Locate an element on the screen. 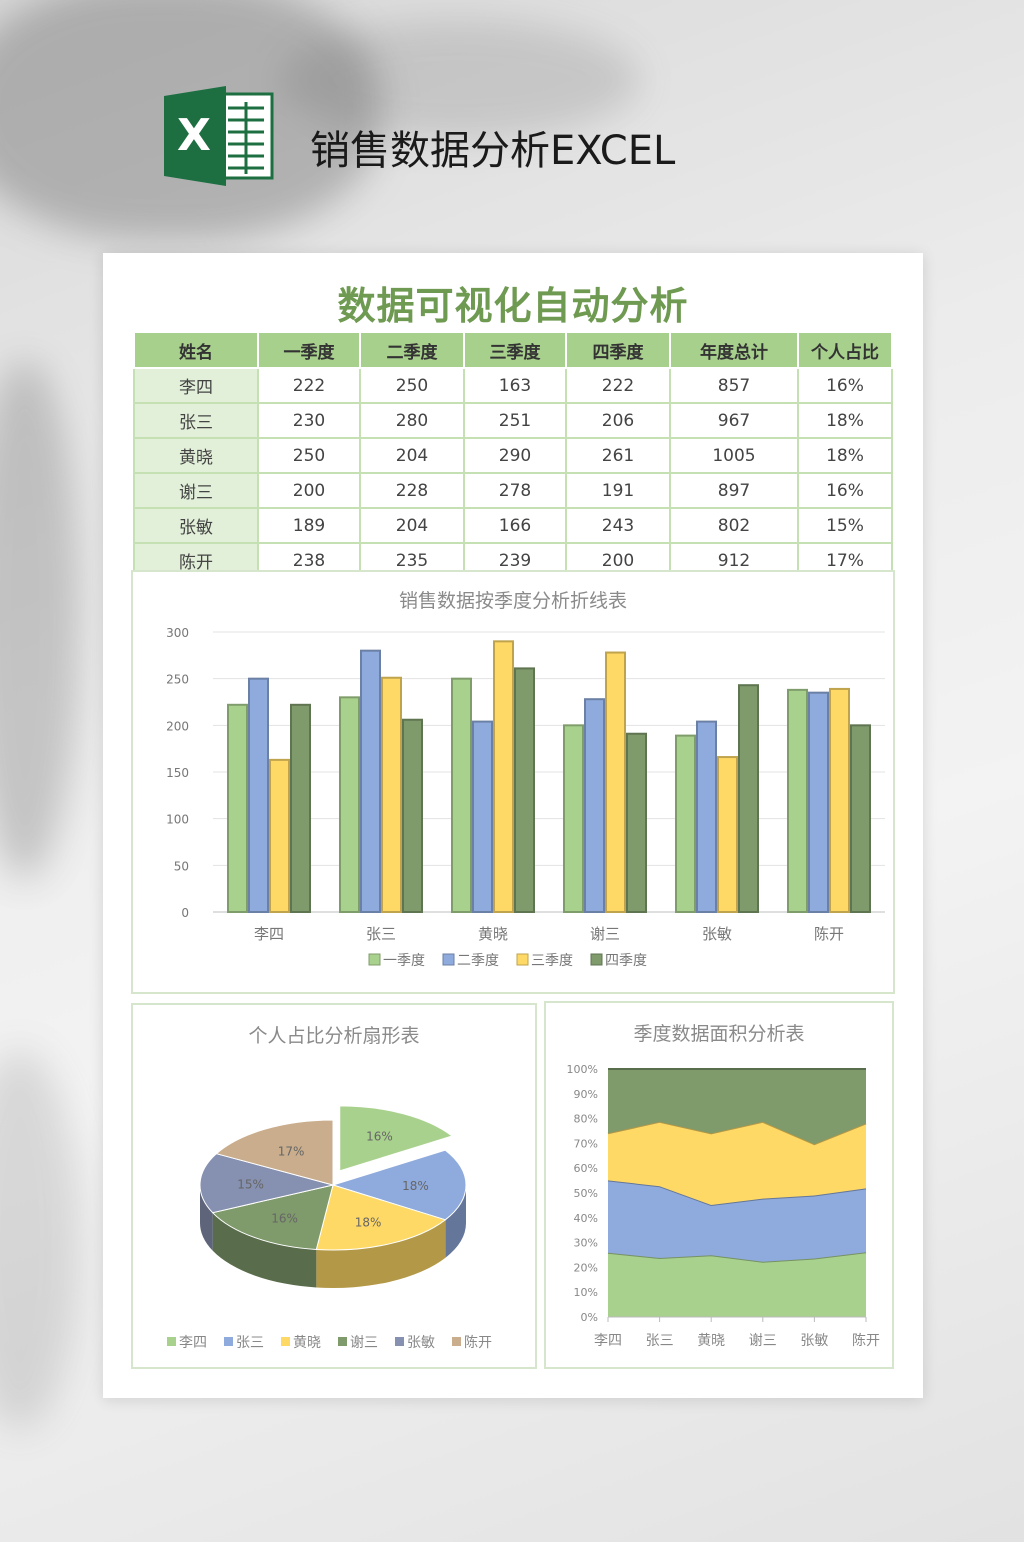  cell-share: 15% is located at coordinates (845, 525).